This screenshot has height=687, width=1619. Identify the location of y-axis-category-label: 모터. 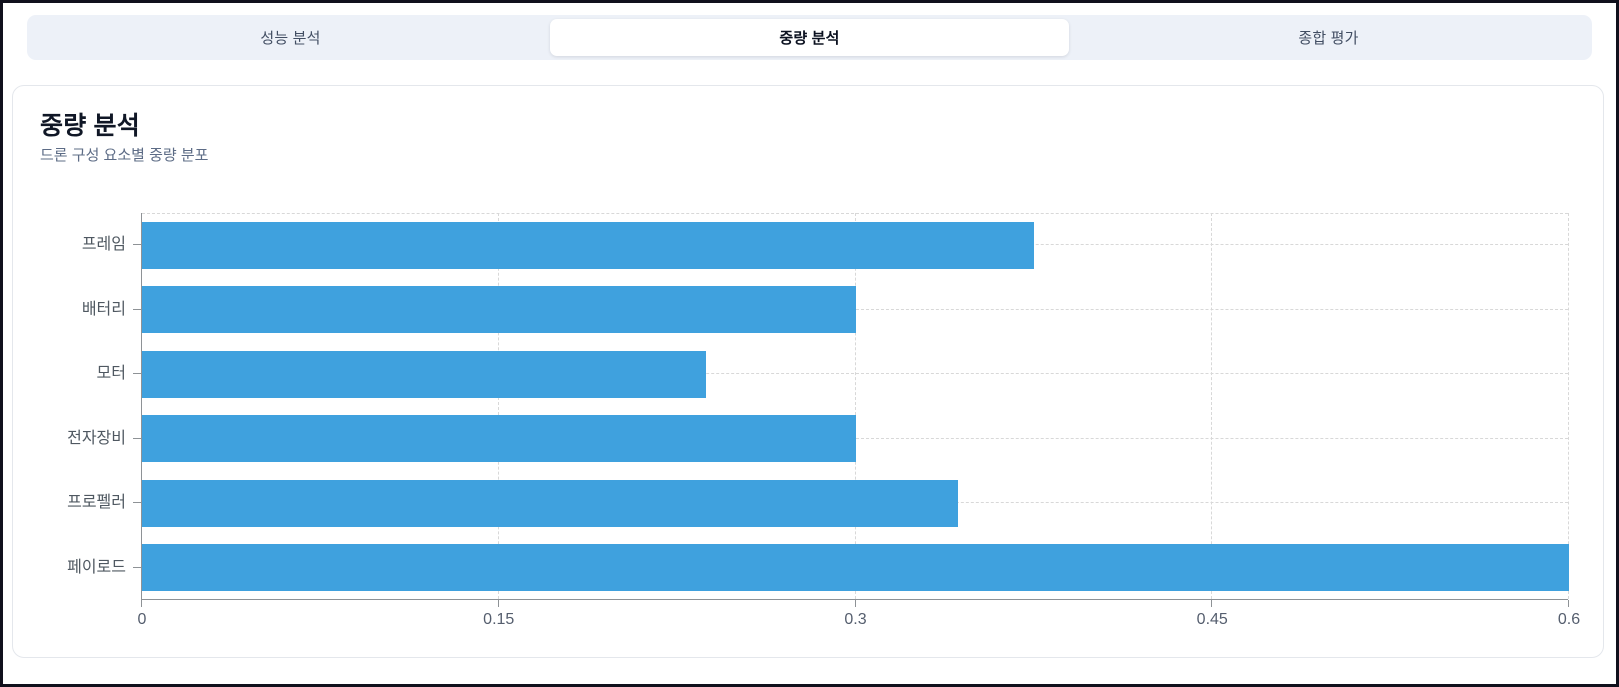
(111, 374).